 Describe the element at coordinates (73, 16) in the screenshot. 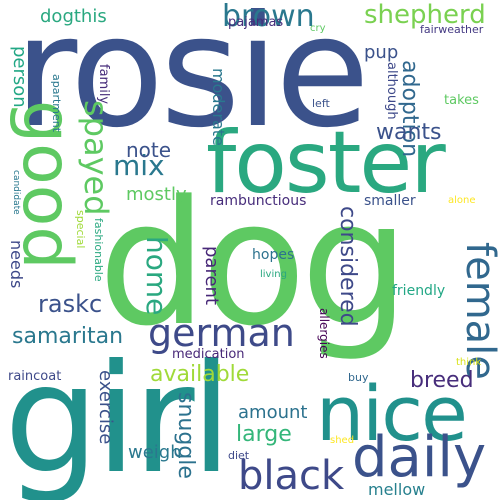

I see `word-dogthis: dogthis` at that location.